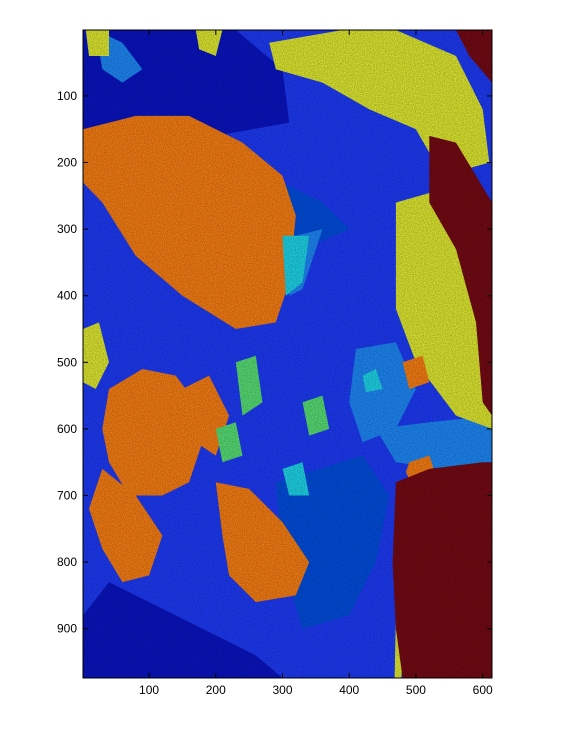 The height and width of the screenshot is (734, 574). Describe the element at coordinates (67, 229) in the screenshot. I see `y-tick-label: 300` at that location.